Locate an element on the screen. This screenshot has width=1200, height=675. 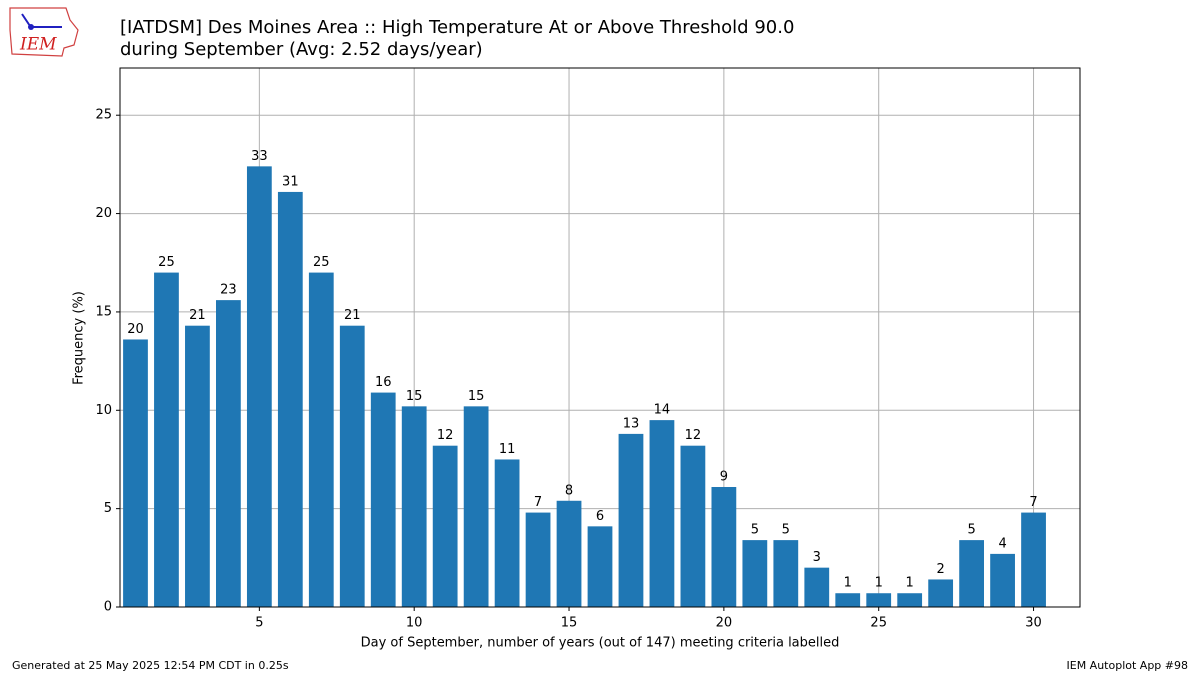
data-label: 9 is located at coordinates (724, 477).